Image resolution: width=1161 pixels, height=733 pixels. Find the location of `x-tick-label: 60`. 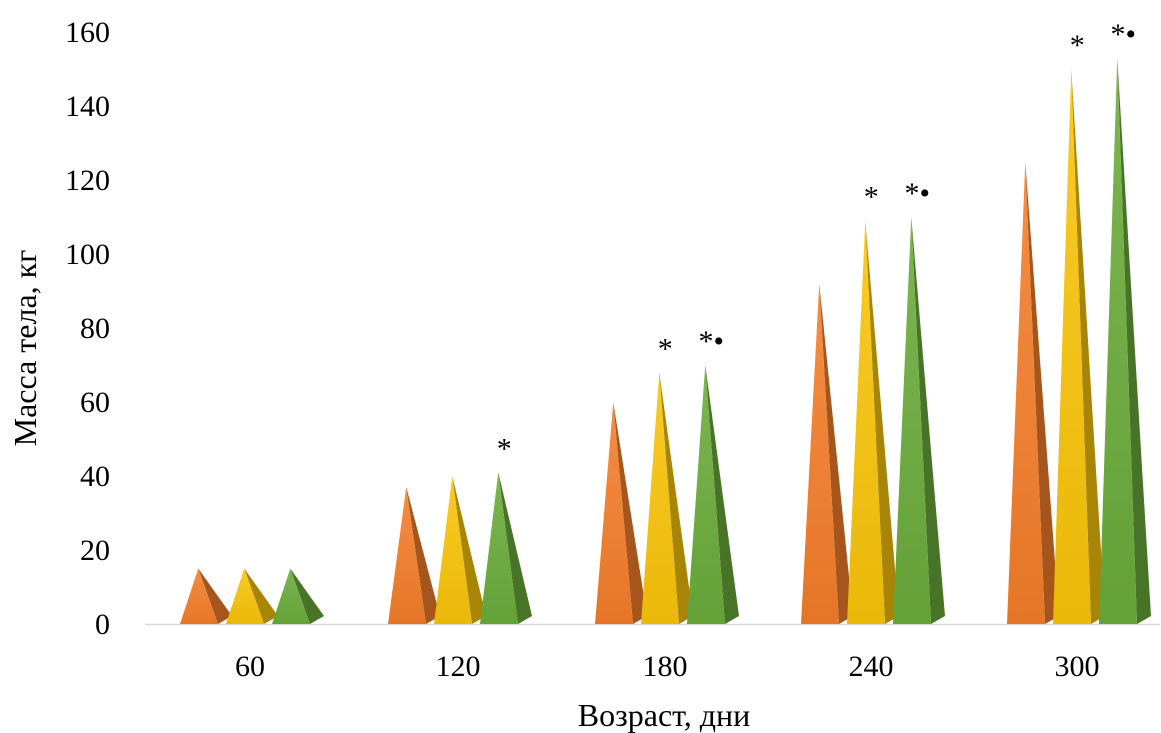

x-tick-label: 60 is located at coordinates (250, 666).